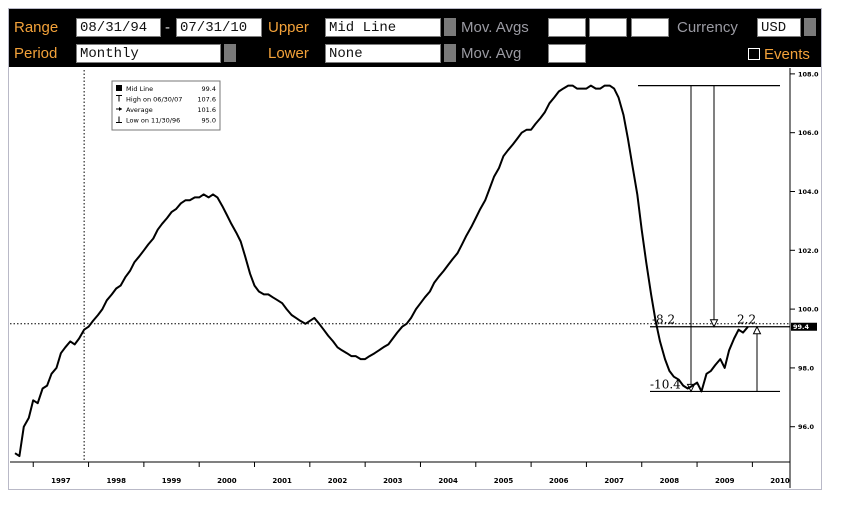 The width and height of the screenshot is (844, 516). I want to click on legend-value: 95.0, so click(209, 121).